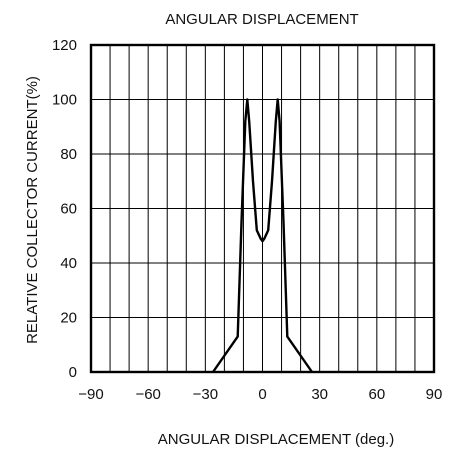 This screenshot has height=455, width=456. I want to click on x-tick-label: −60, so click(147, 394).